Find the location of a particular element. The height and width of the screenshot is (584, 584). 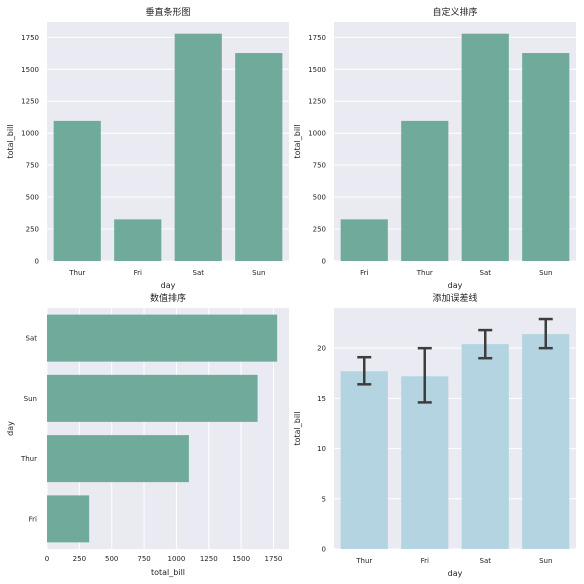

chart3-title: 数值排序 is located at coordinates (168, 298).